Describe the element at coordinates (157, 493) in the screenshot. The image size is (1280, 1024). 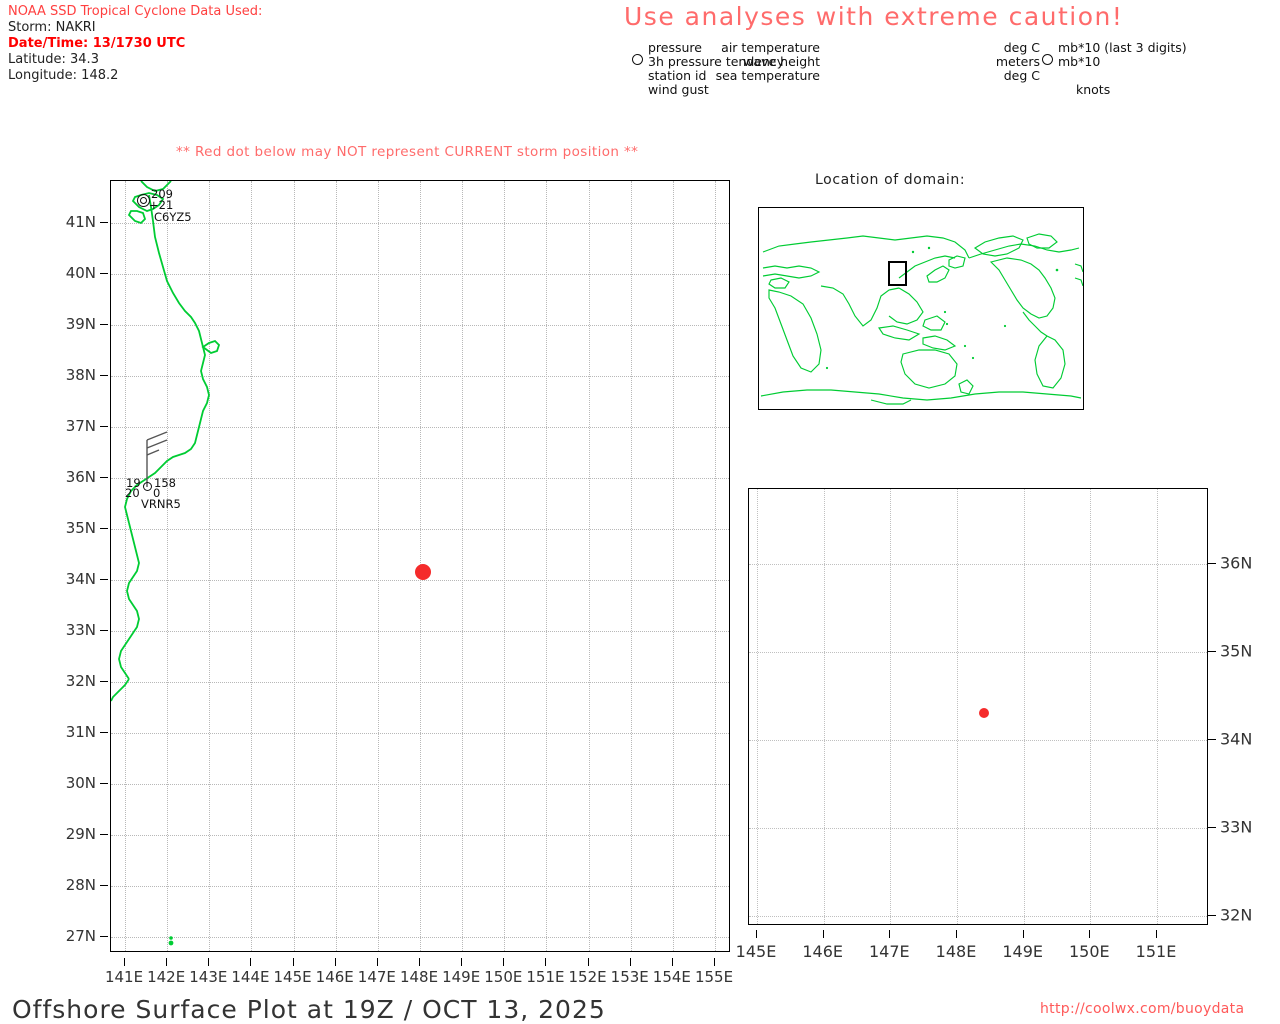
I see `station-tendency-value-2: 0` at that location.